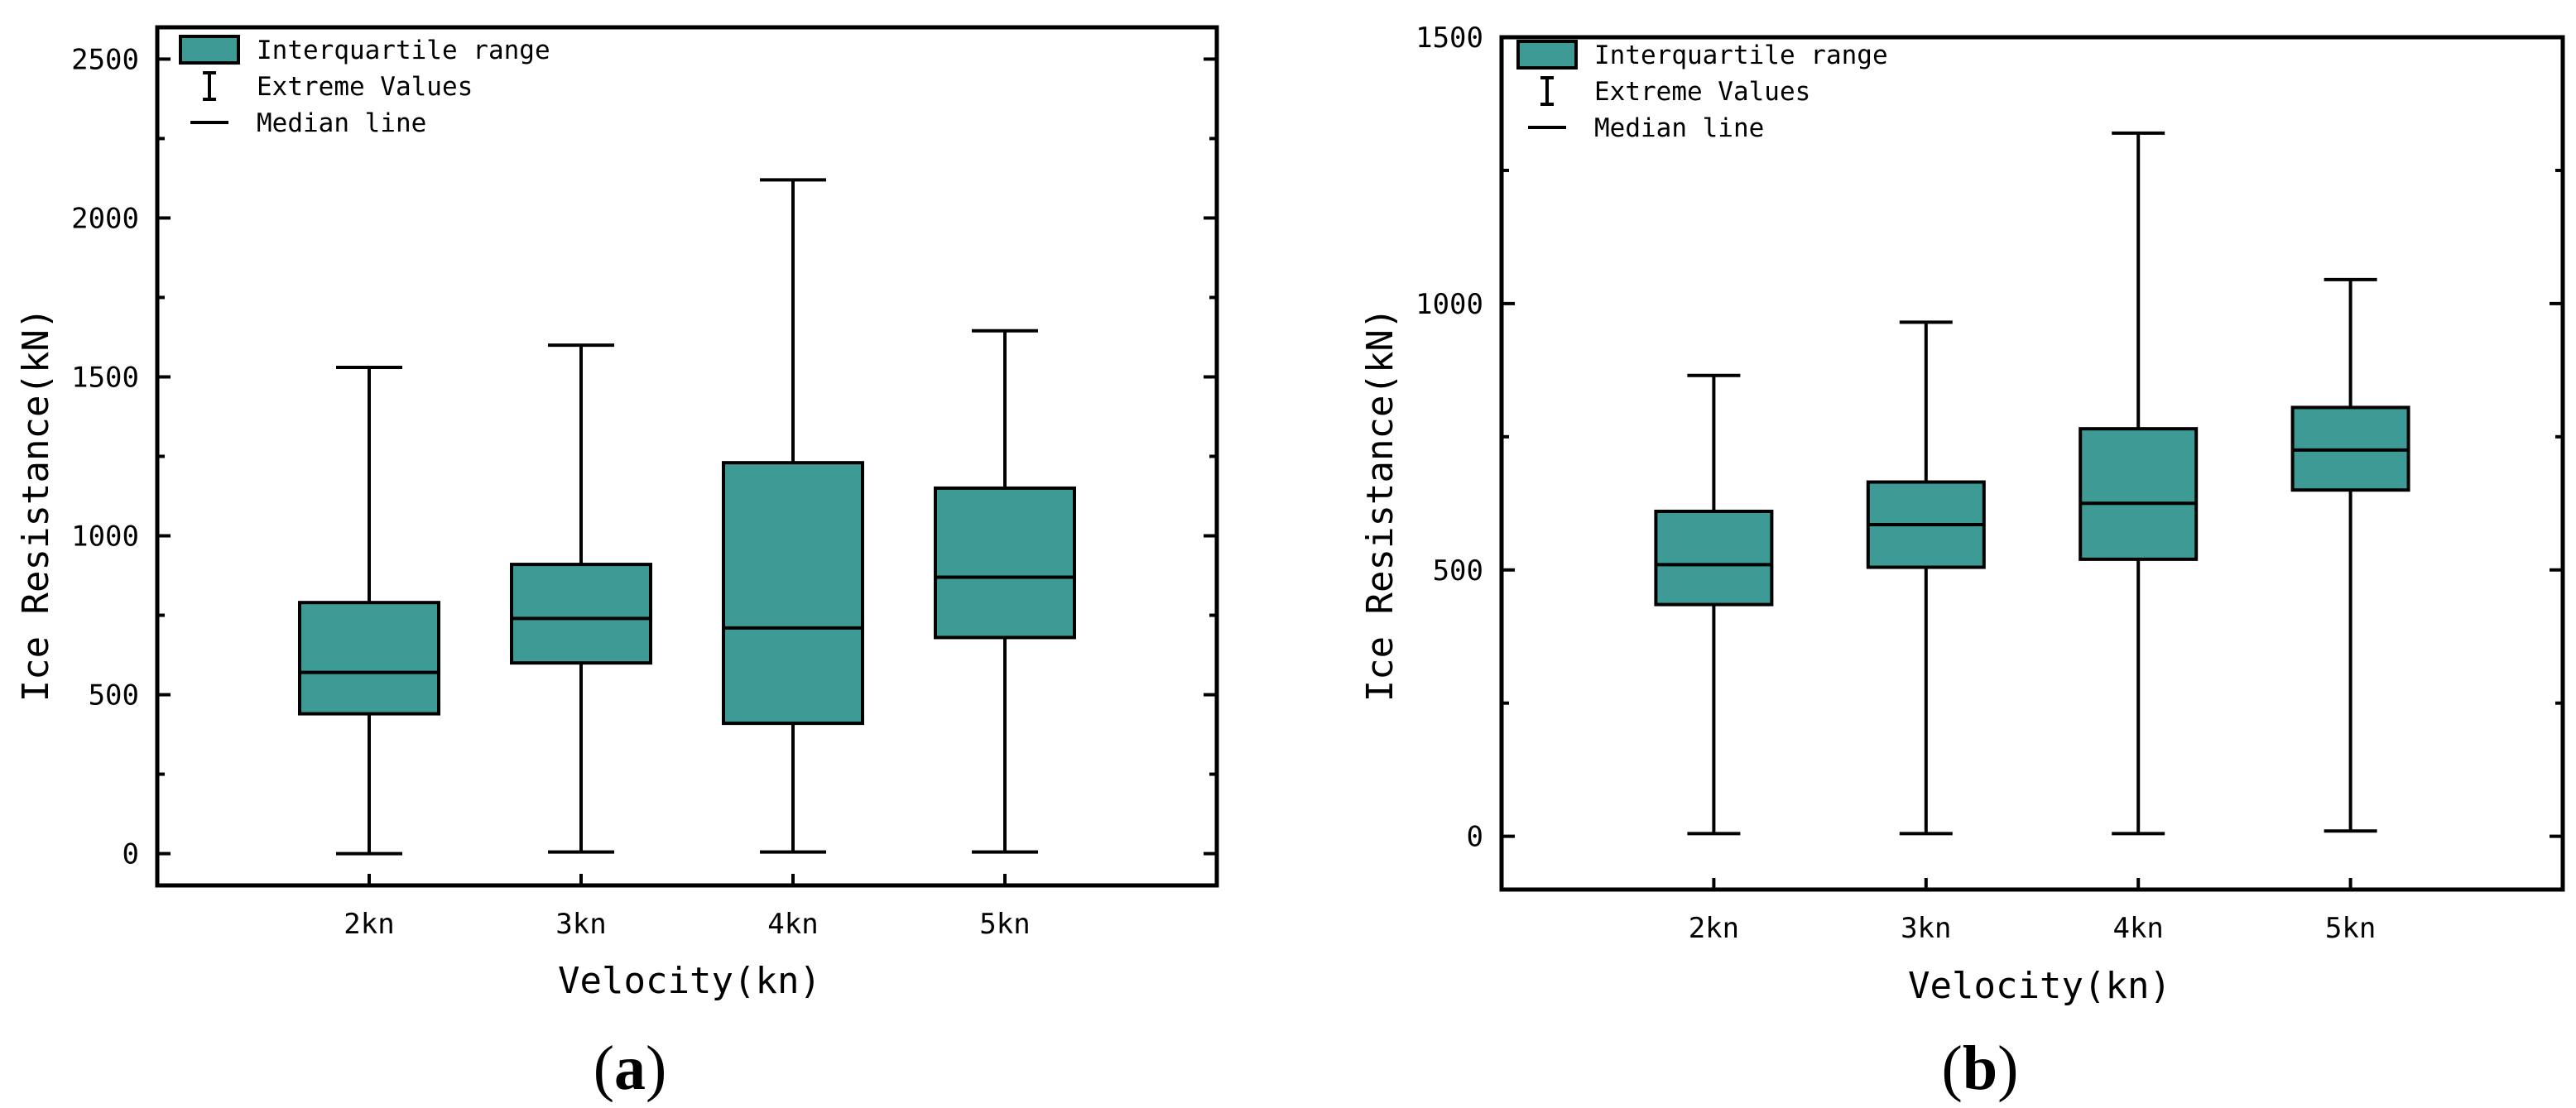 This screenshot has width=2576, height=1108. What do you see at coordinates (36, 506) in the screenshot?
I see `chart-a-ylabel: Ice Resistance(kN)` at bounding box center [36, 506].